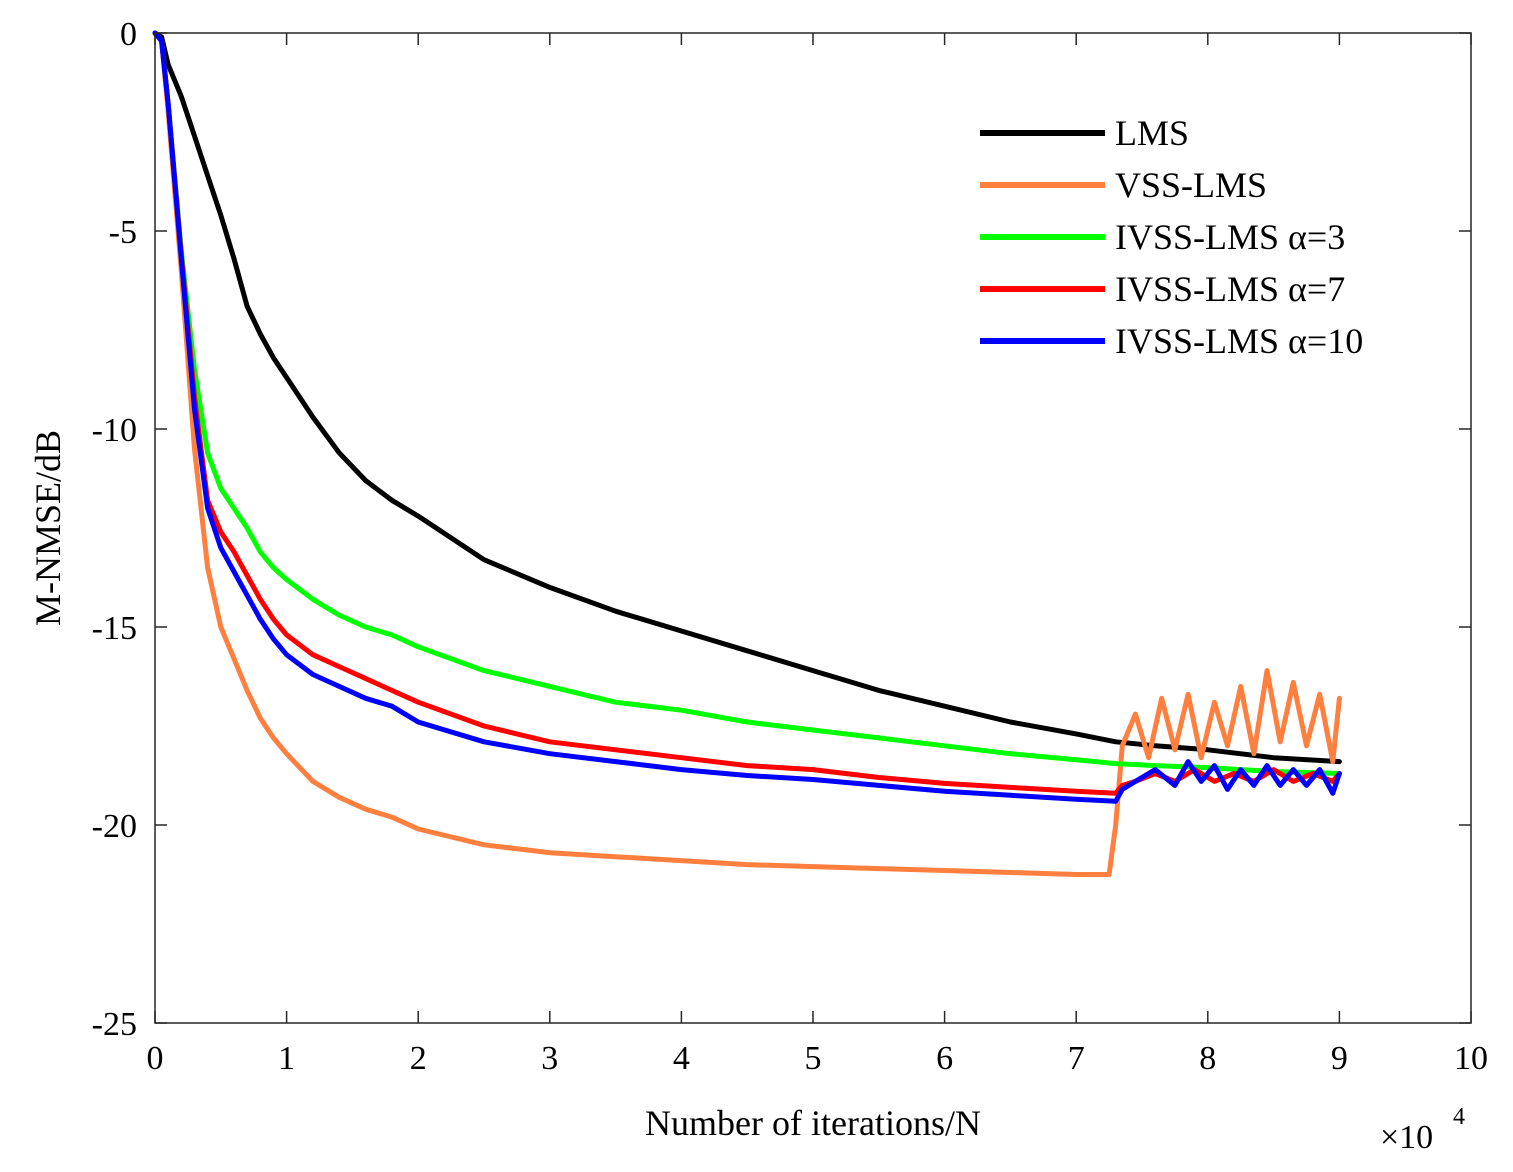 The height and width of the screenshot is (1172, 1513). I want to click on x-axis-label: Number of iterations/N, so click(813, 1123).